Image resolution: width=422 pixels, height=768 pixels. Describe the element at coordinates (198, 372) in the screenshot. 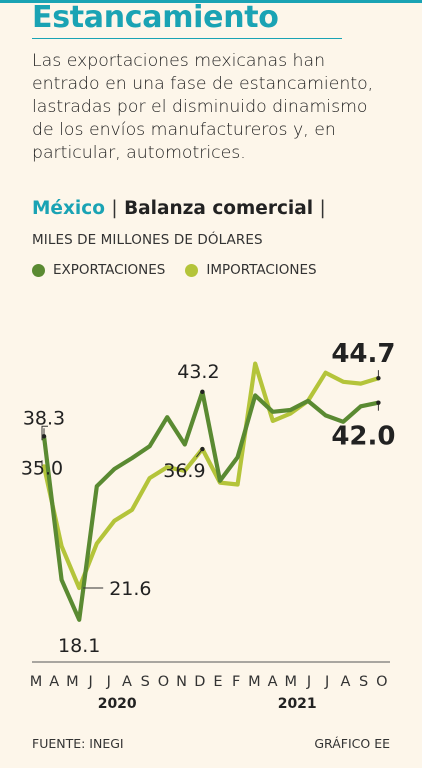

I see `data-label-exports-9: 43.2` at that location.